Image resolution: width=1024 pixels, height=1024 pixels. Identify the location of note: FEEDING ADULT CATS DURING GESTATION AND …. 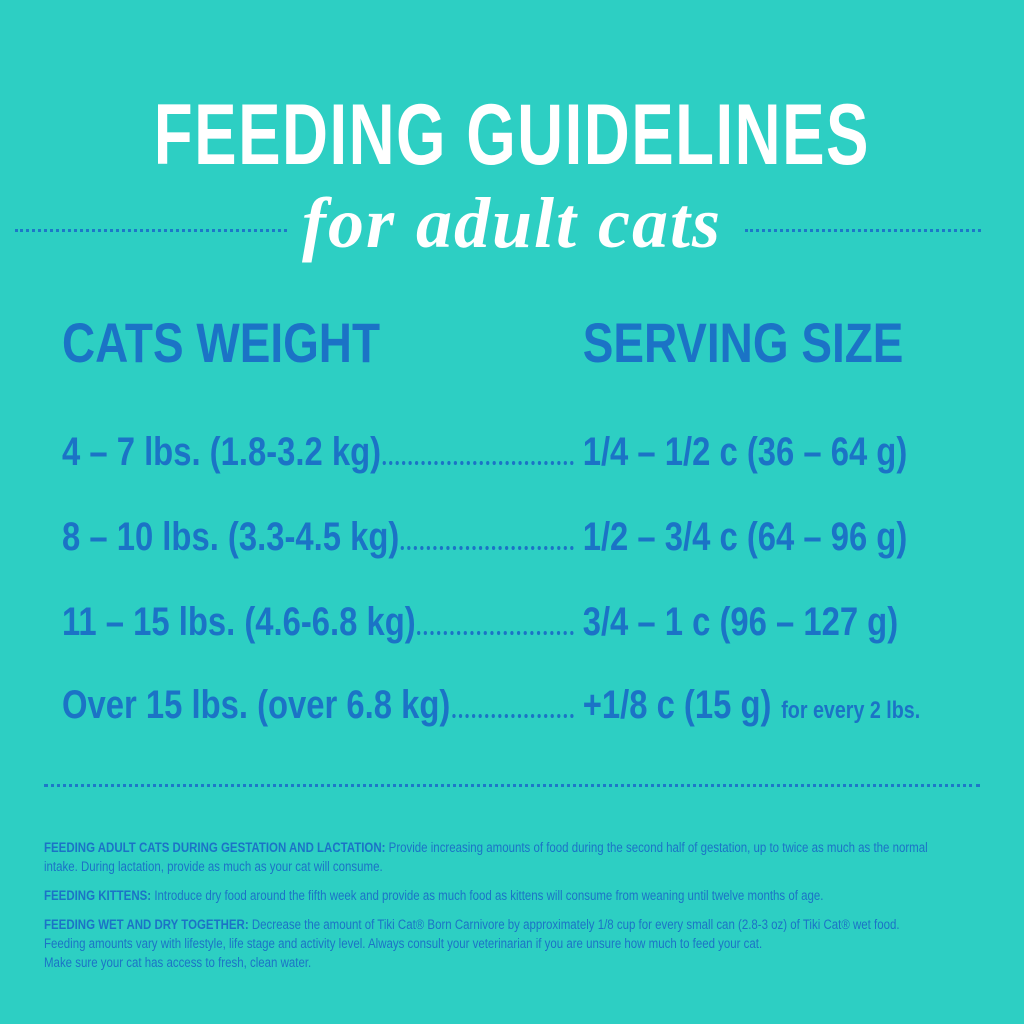
(501, 857).